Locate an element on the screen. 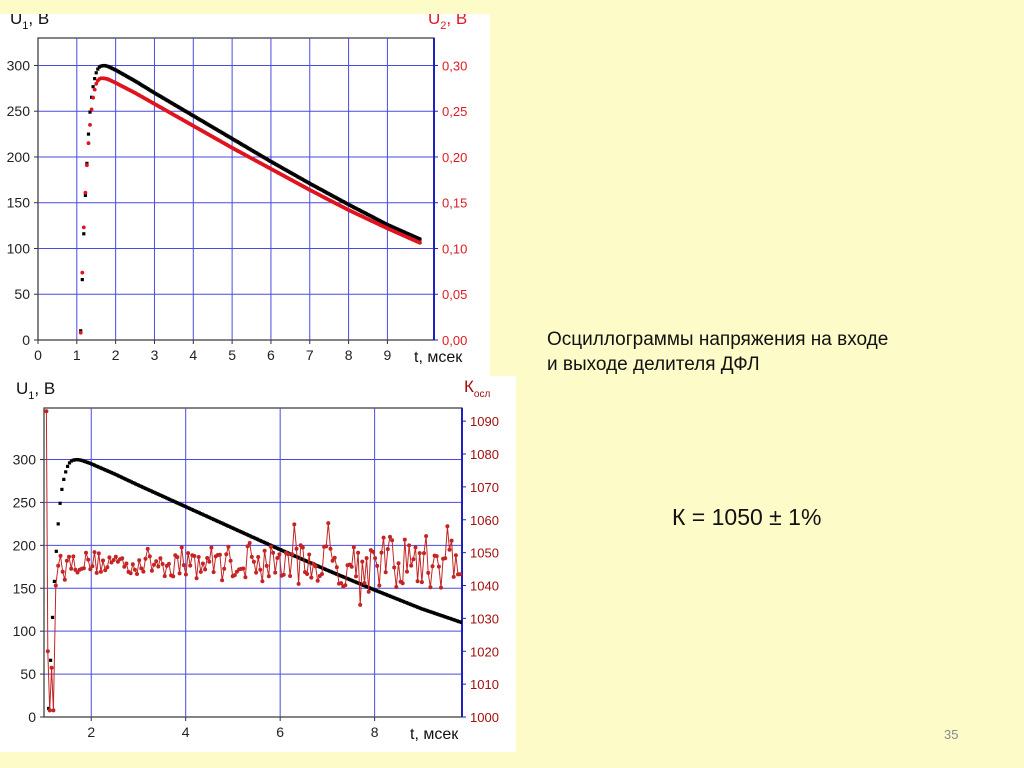 The height and width of the screenshot is (768, 1024). y-right-tick-label: 1040 is located at coordinates (484, 586).